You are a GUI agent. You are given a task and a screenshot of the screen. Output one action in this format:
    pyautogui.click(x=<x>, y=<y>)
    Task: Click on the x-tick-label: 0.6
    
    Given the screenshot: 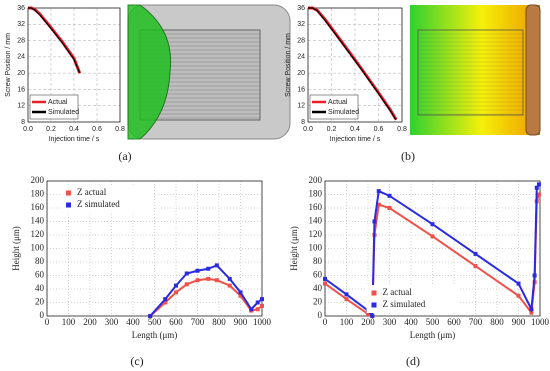 What is the action you would take?
    pyautogui.click(x=97, y=129)
    